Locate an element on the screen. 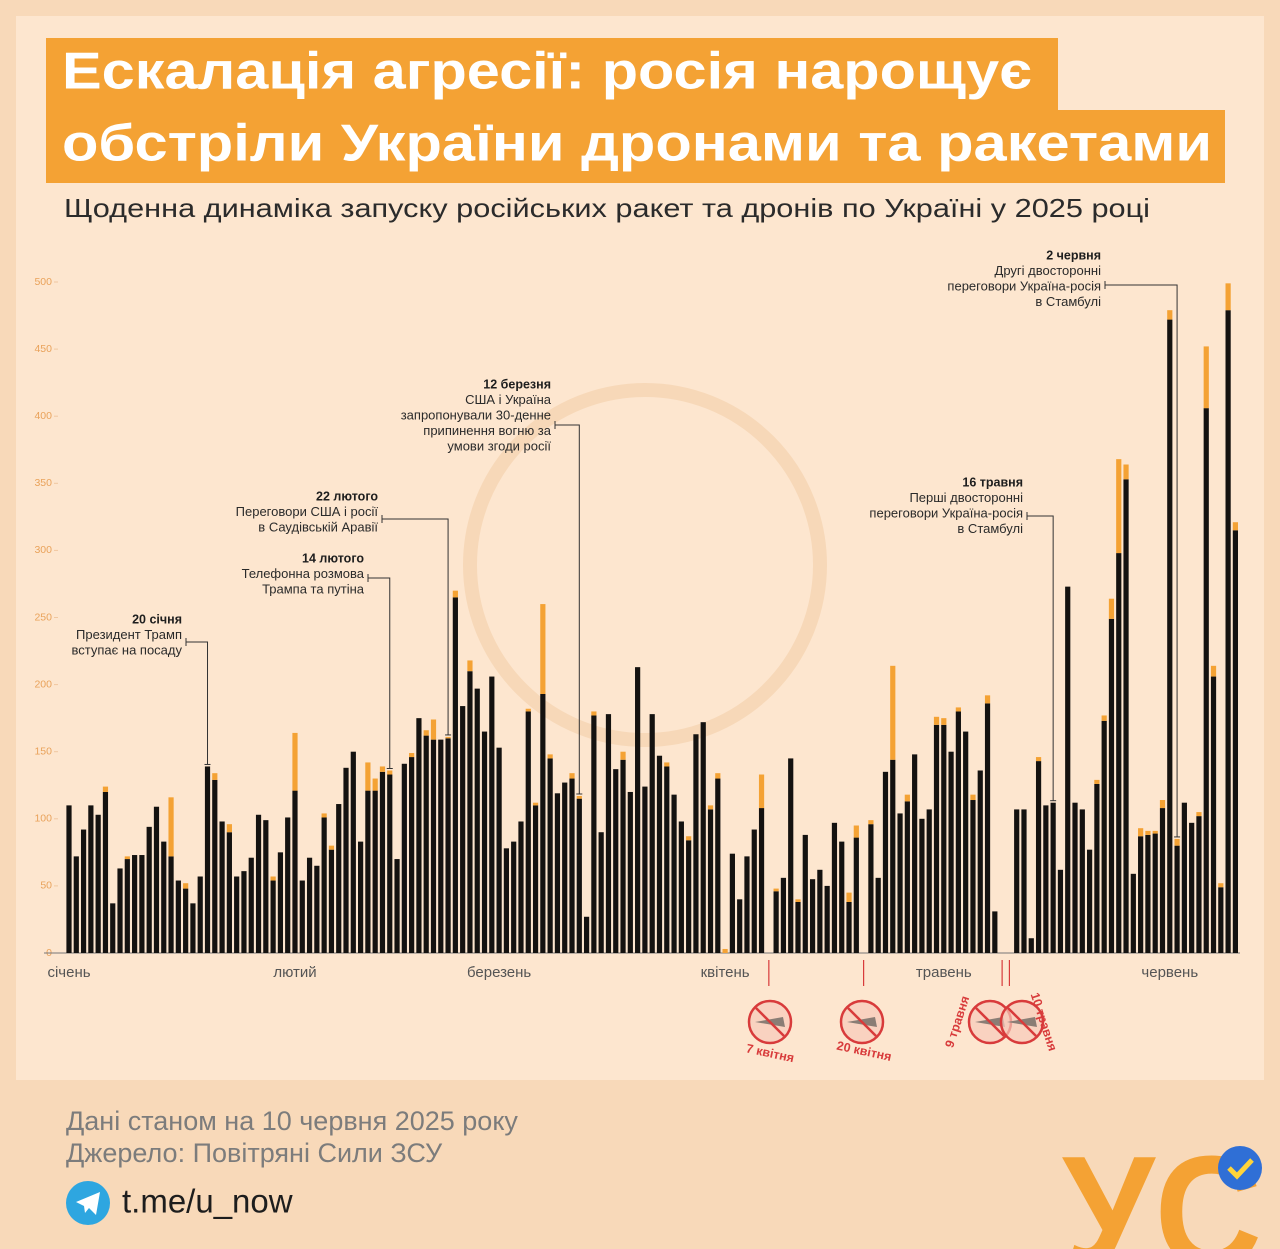 Image resolution: width=1280 pixels, height=1249 pixels. x-tick-label: лютий is located at coordinates (294, 972).